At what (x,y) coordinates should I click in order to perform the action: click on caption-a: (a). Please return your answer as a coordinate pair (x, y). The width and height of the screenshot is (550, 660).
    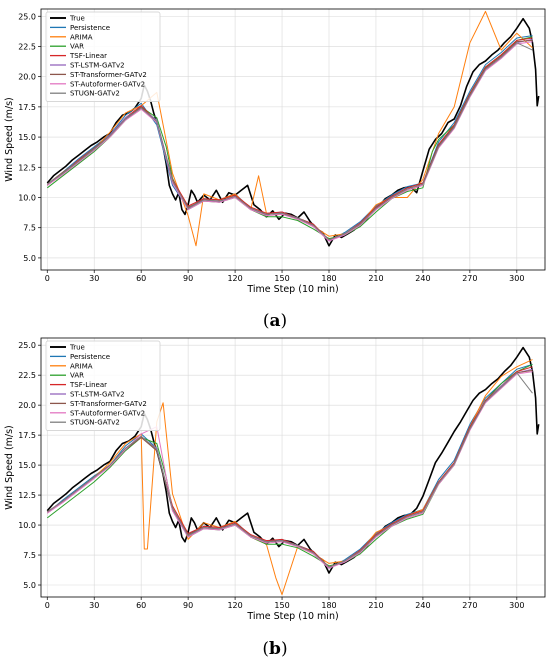
    Looking at the image, I should click on (275, 321).